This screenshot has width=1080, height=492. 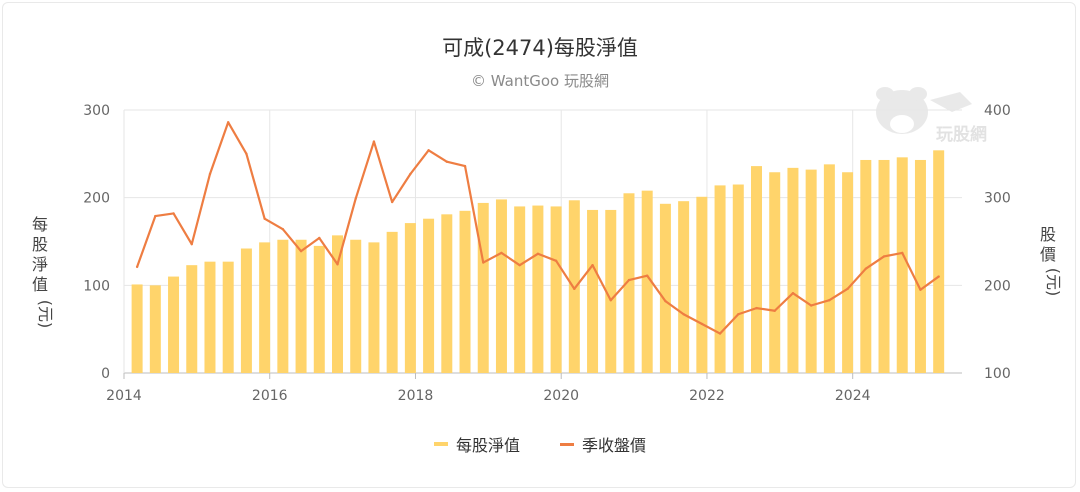 What do you see at coordinates (997, 199) in the screenshot?
I see `y-right-tick-label: 300` at bounding box center [997, 199].